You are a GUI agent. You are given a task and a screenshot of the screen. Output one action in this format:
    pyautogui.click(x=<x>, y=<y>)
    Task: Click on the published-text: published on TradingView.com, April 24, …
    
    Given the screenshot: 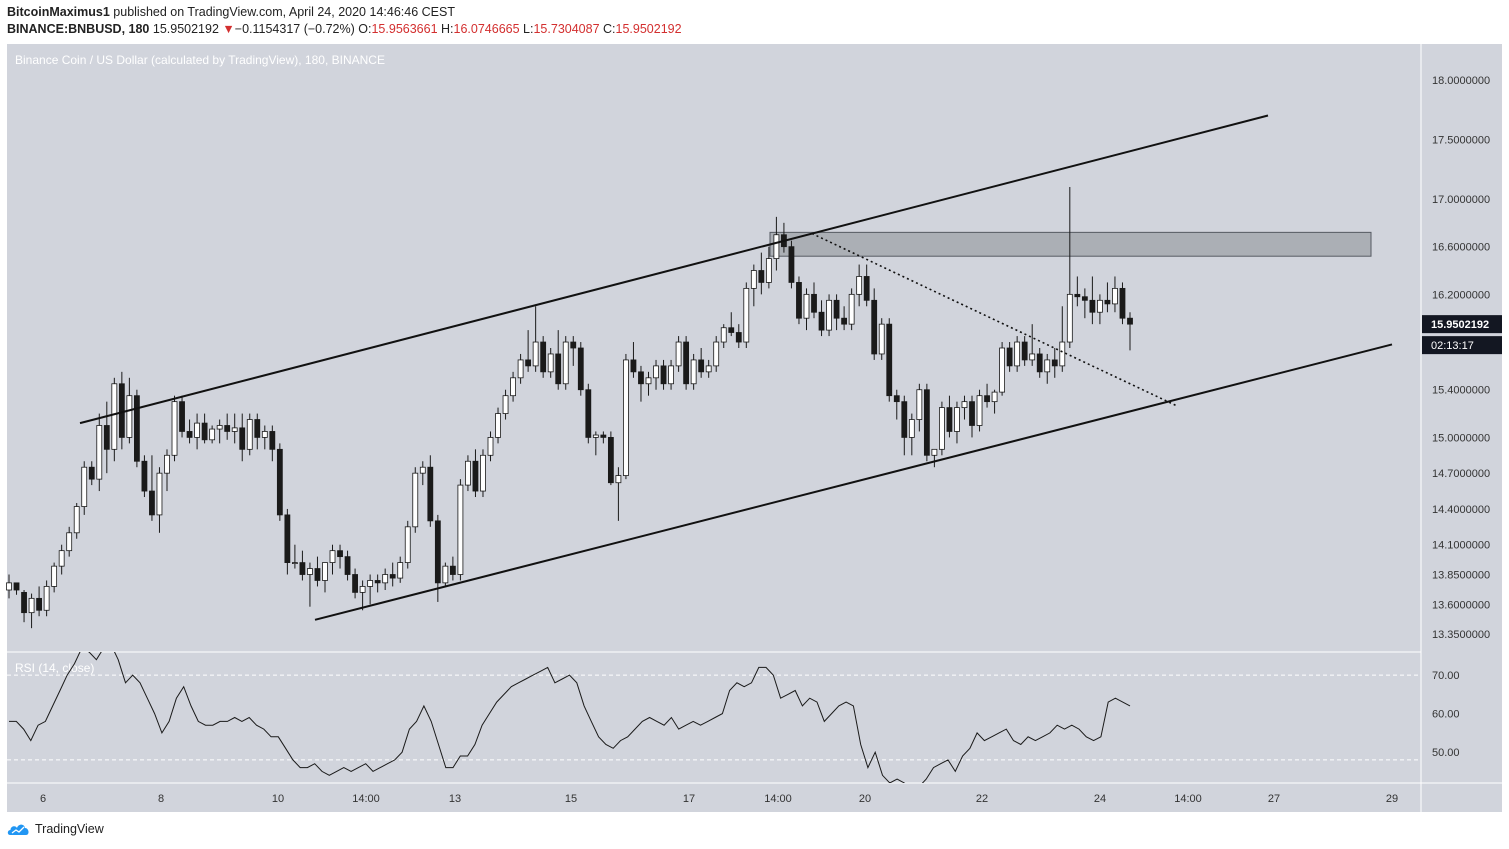 What is the action you would take?
    pyautogui.click(x=284, y=12)
    